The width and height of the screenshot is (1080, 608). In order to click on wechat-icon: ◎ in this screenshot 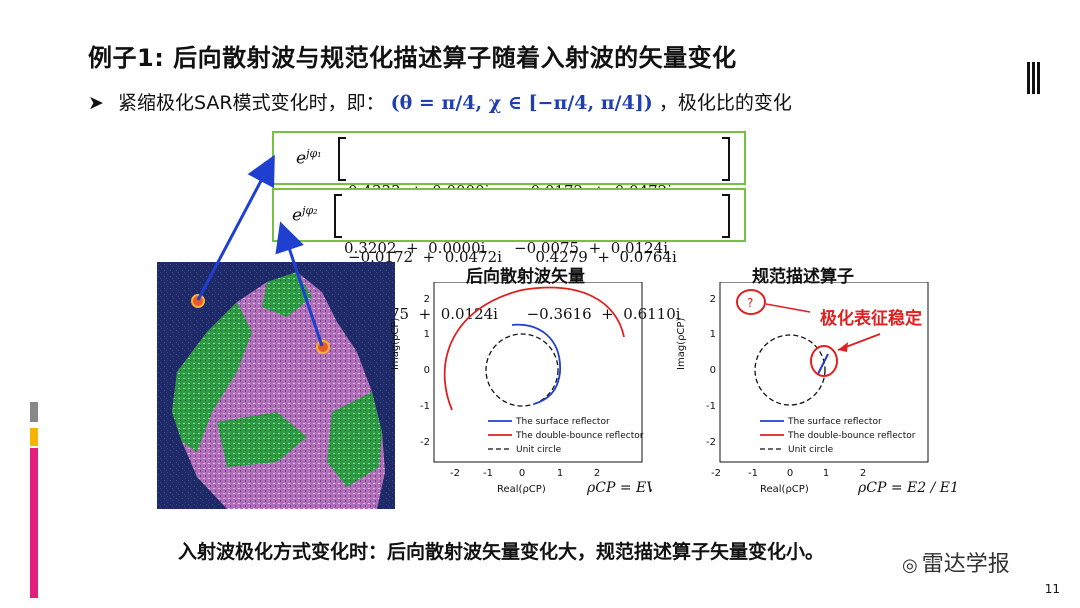, I will do `click(910, 565)`.